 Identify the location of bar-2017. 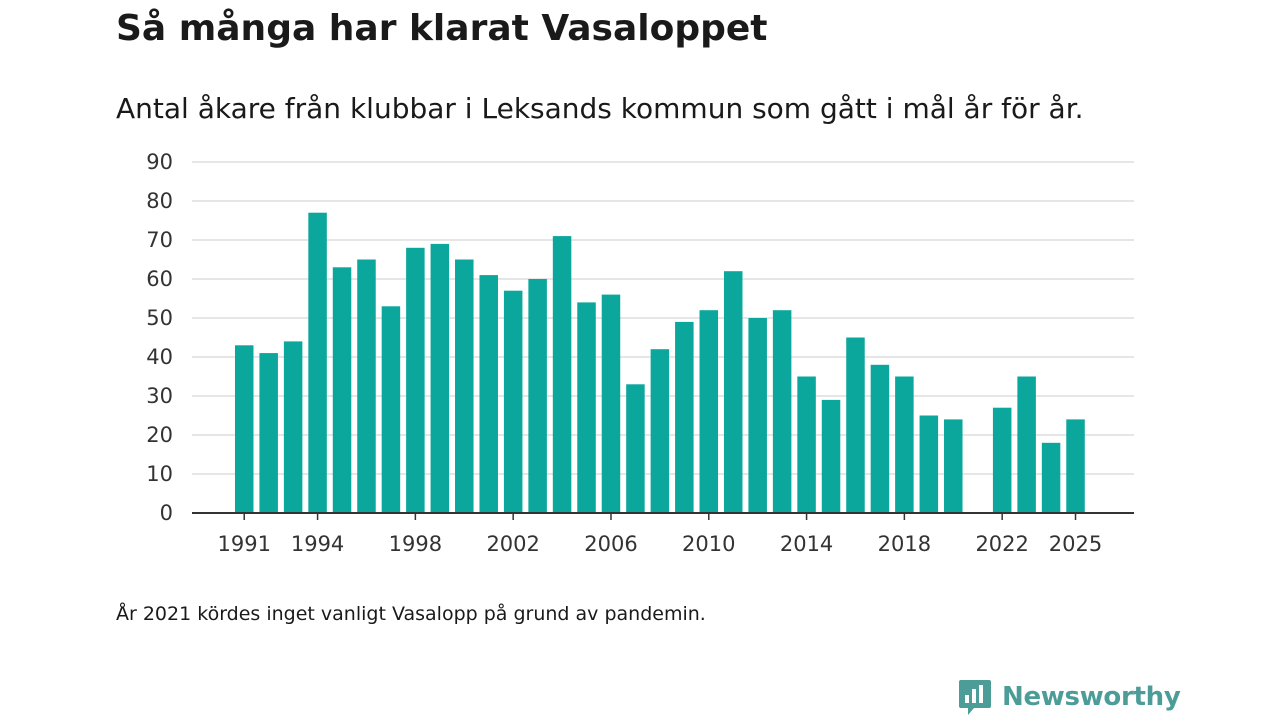
(880, 438).